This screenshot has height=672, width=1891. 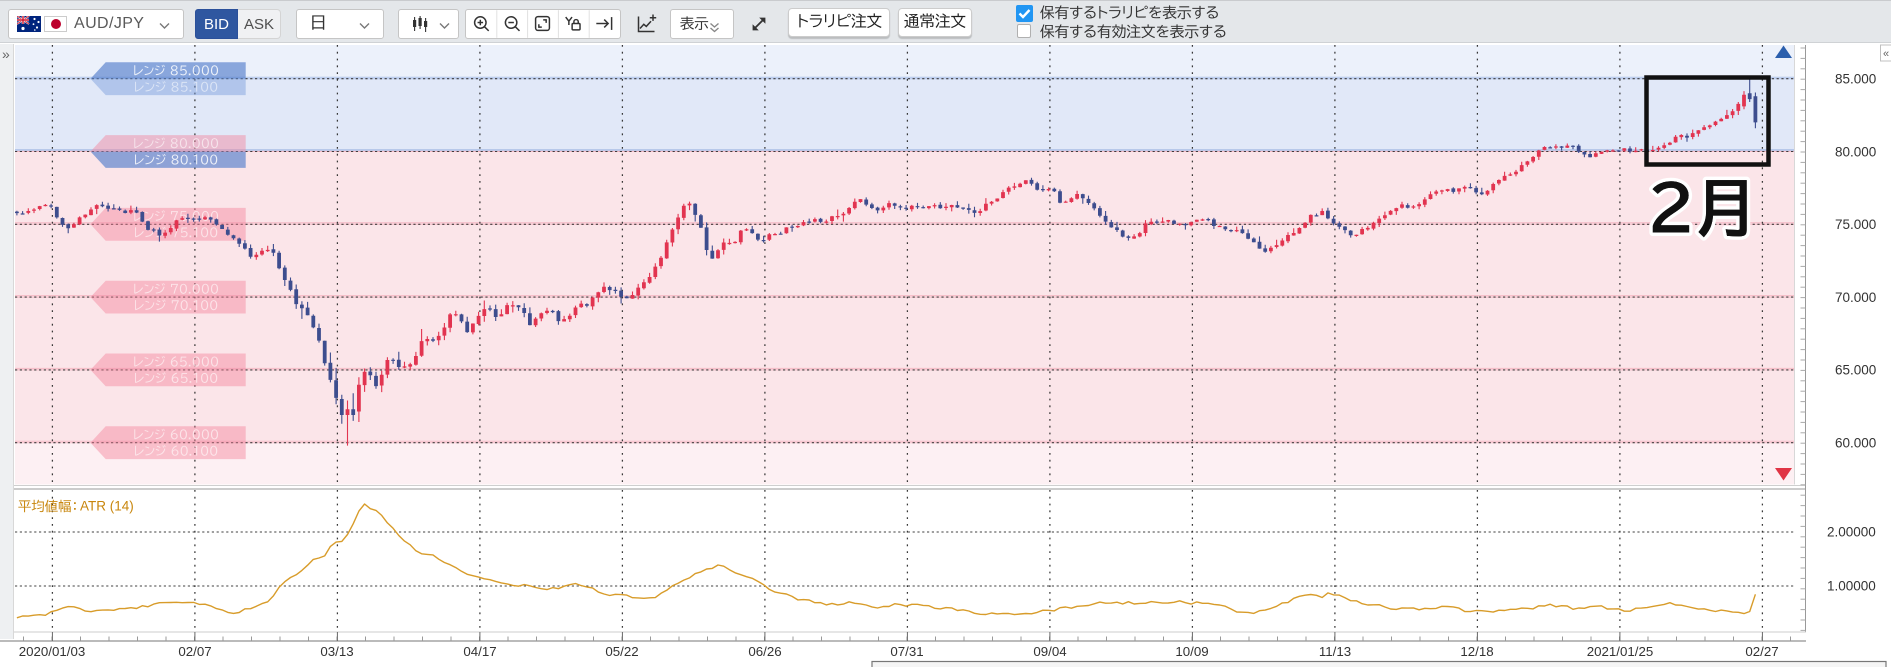 I want to click on svg-text: 85.000, so click(x=1855, y=79).